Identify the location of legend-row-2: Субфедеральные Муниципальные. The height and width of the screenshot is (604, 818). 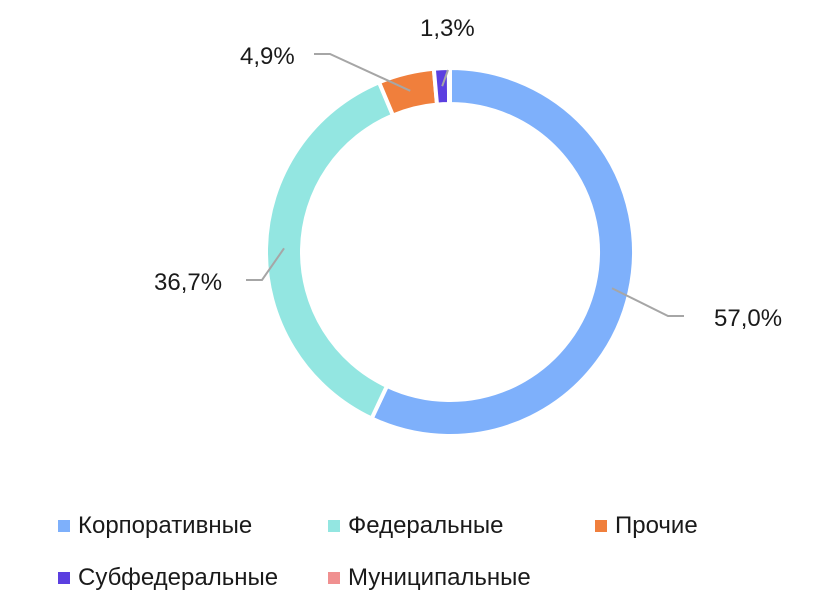
(428, 578).